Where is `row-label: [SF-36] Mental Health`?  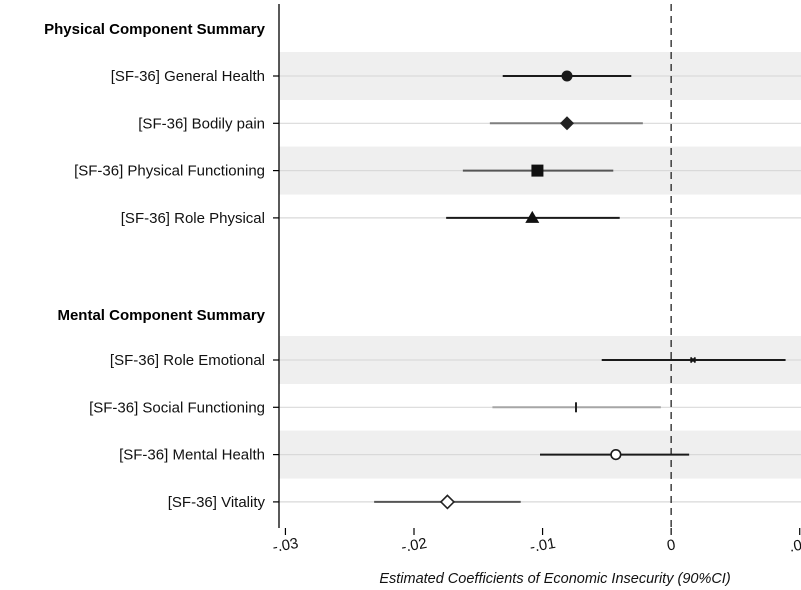 row-label: [SF-36] Mental Health is located at coordinates (192, 455).